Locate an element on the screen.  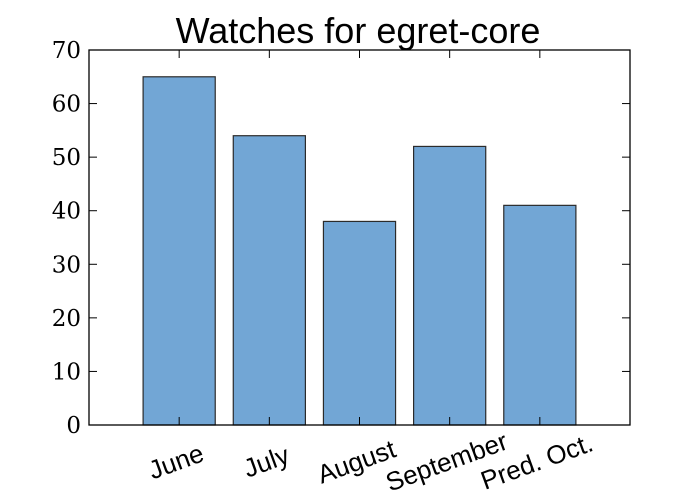
y-tick-label: 50 is located at coordinates (66, 158).